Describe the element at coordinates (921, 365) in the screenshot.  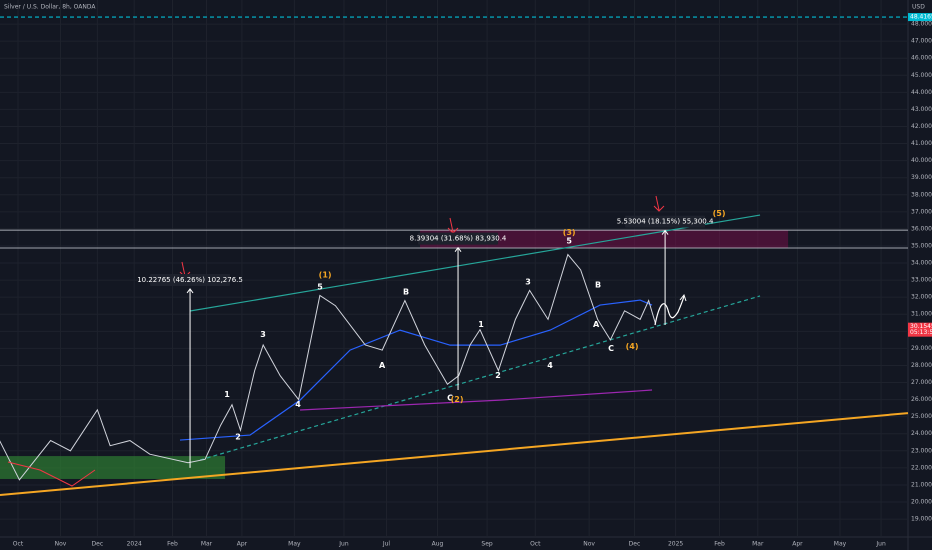
I see `y-tick-label: 28.00000` at that location.